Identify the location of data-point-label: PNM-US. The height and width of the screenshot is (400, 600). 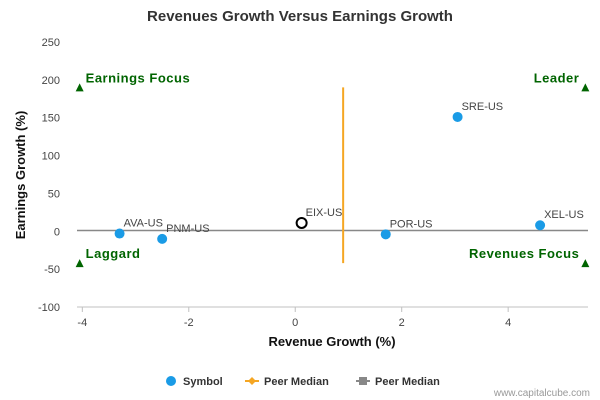
(187, 229).